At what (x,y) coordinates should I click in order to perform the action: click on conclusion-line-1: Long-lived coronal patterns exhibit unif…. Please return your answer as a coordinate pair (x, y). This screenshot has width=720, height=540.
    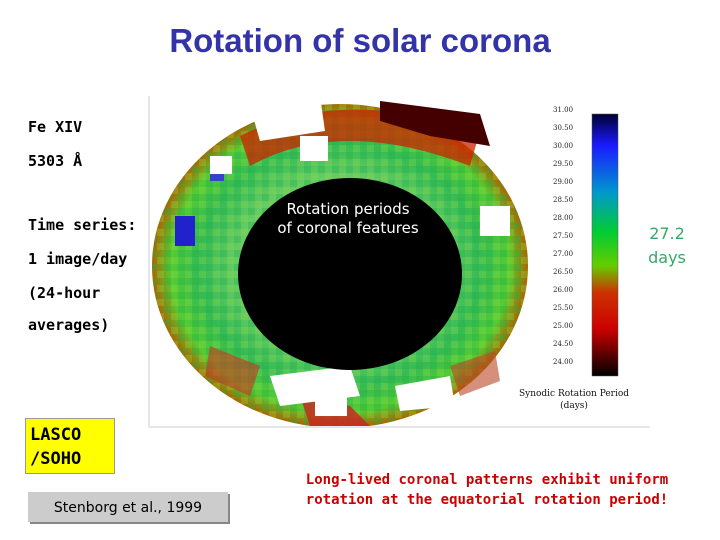
    Looking at the image, I should click on (487, 480).